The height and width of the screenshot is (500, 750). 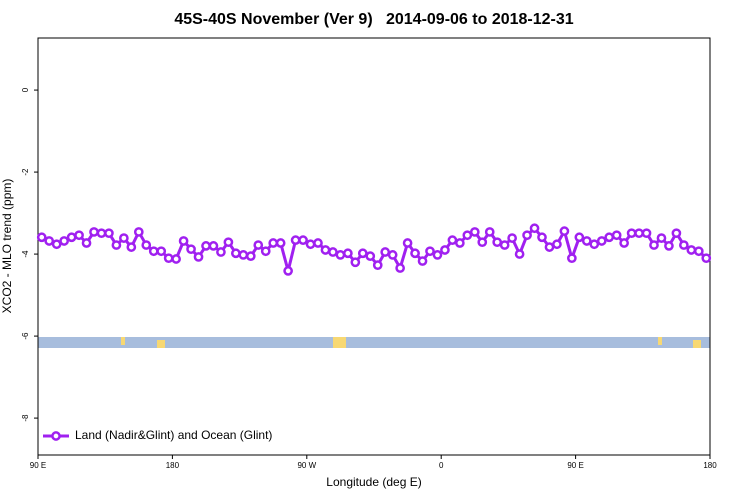 What do you see at coordinates (56, 436) in the screenshot?
I see `legend-marker` at bounding box center [56, 436].